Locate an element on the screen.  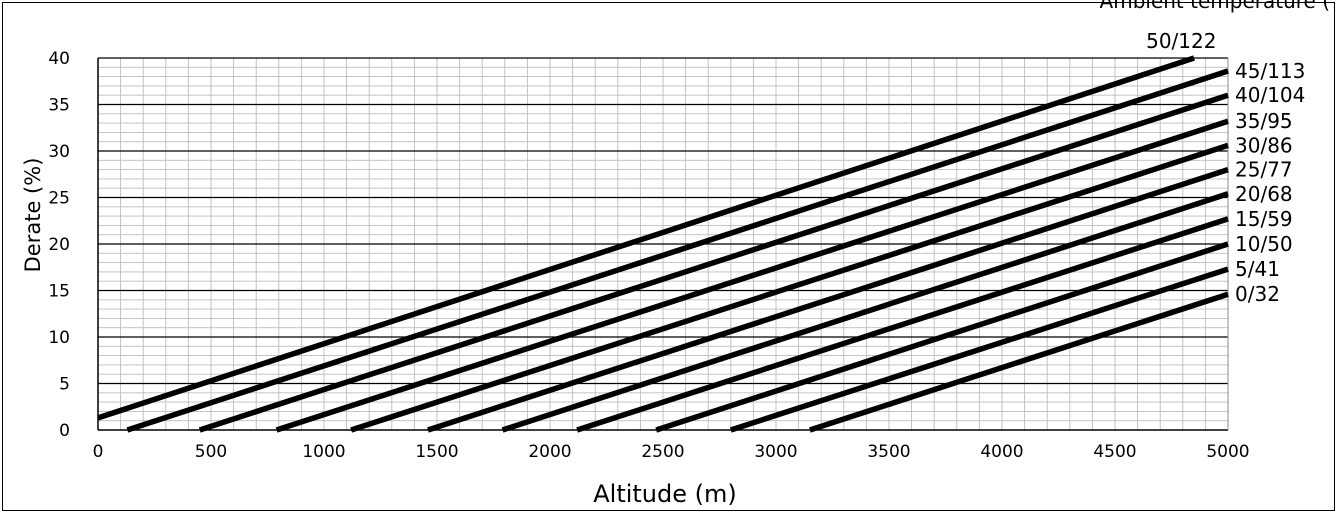
y-axis-label: Derate (%) is located at coordinates (33, 215).